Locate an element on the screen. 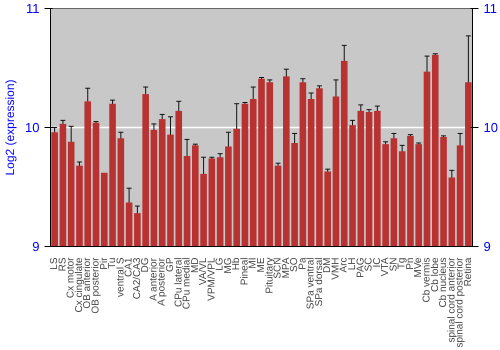 This screenshot has height=350, width=500. x-tick-label: Tg is located at coordinates (402, 264).